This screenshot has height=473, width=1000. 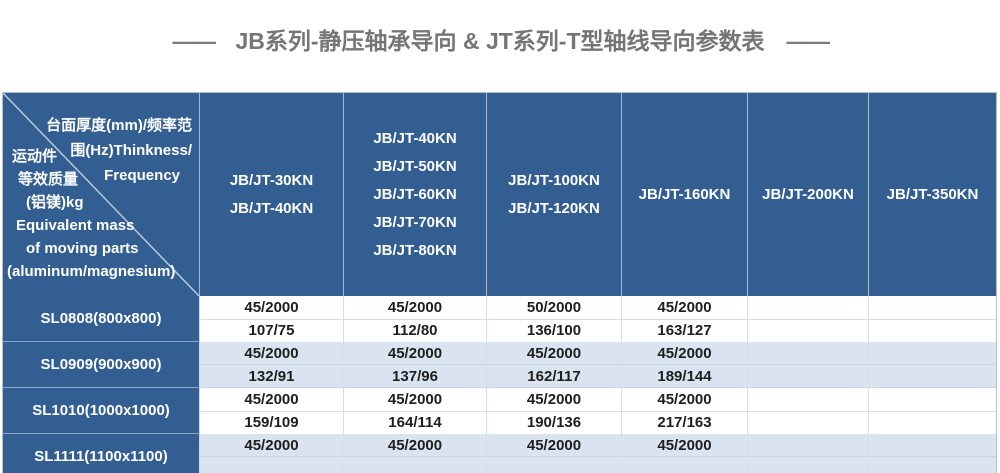 What do you see at coordinates (101, 365) in the screenshot?
I see `row-label: SL0909(900x900)` at bounding box center [101, 365].